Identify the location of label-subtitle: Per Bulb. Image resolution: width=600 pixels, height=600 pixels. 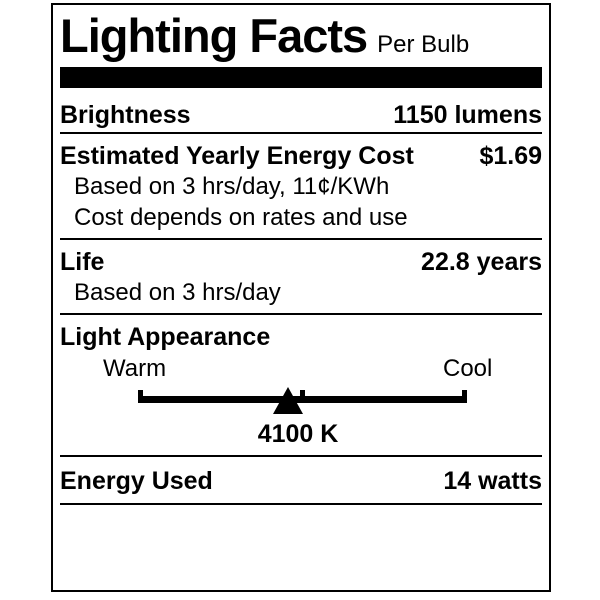
(423, 44).